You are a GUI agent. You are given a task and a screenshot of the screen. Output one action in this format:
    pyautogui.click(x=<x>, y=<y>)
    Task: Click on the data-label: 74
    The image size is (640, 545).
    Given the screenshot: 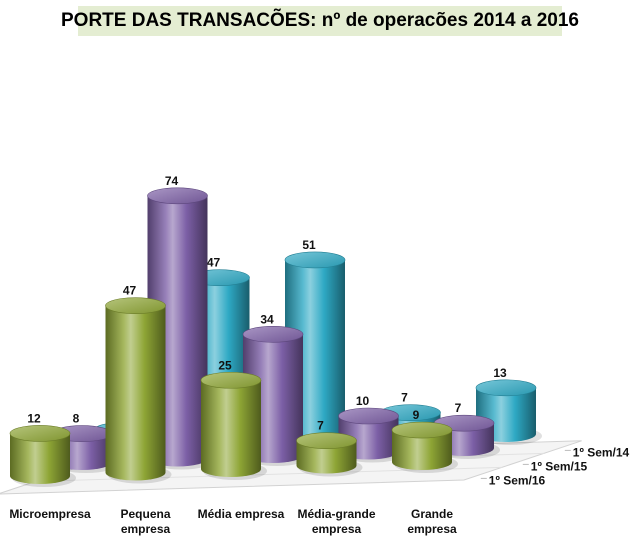 What is the action you would take?
    pyautogui.click(x=172, y=181)
    